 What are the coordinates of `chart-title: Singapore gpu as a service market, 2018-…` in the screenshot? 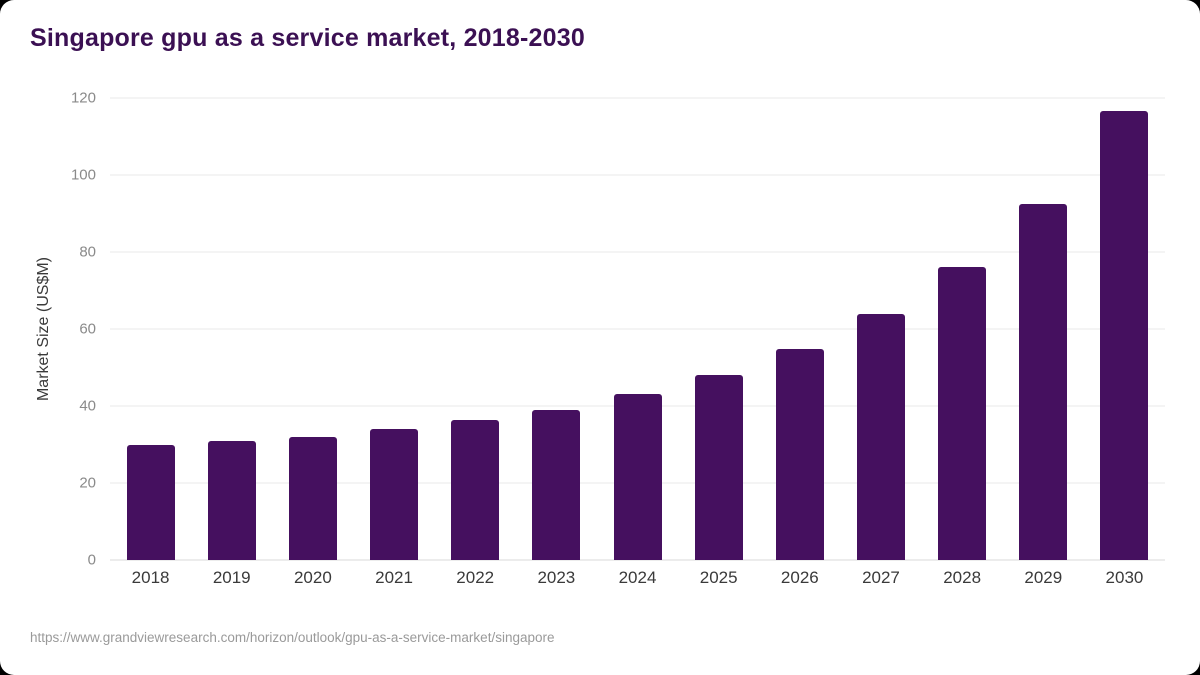 It's located at (307, 38).